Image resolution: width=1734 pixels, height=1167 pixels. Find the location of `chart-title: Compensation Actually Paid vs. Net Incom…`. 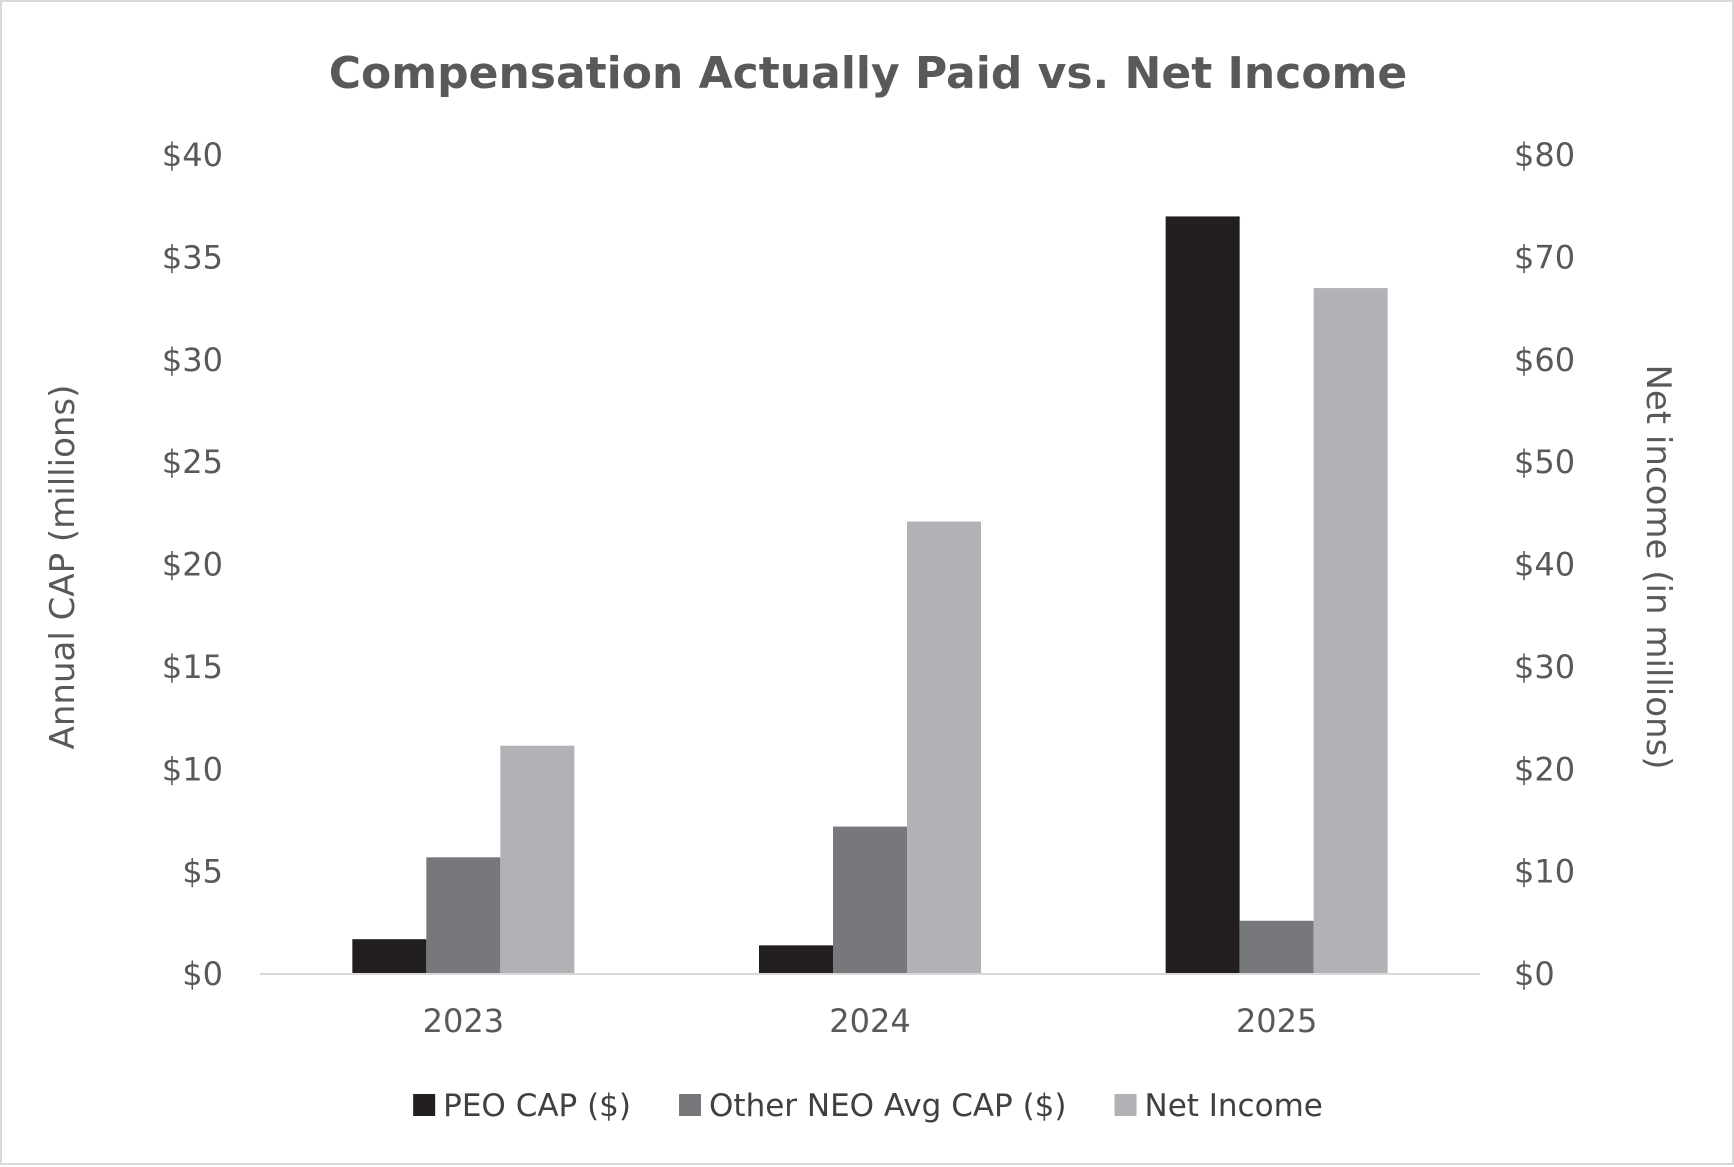

chart-title: Compensation Actually Paid vs. Net Incom… is located at coordinates (868, 73).